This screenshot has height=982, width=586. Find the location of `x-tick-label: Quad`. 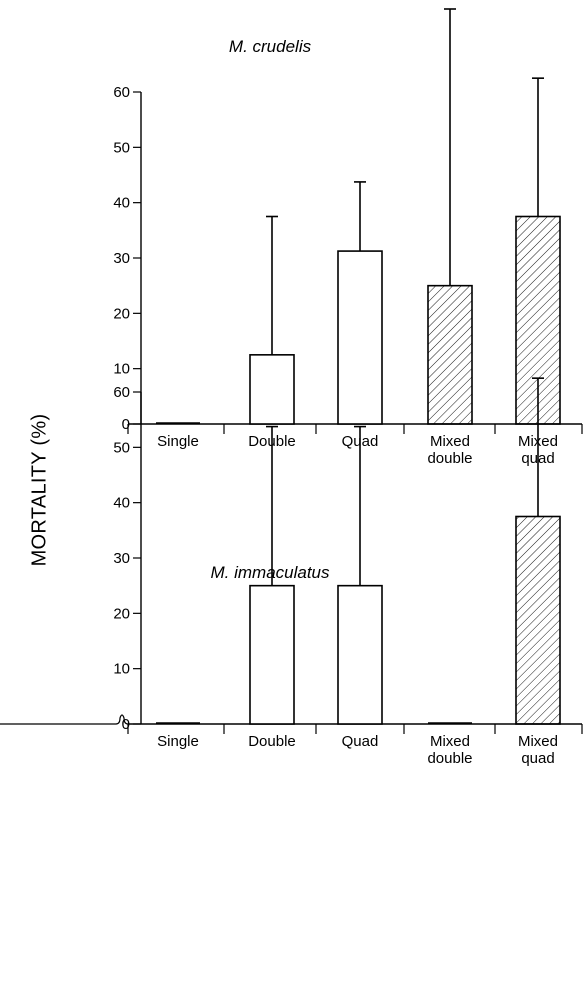

x-tick-label: Quad is located at coordinates (360, 741).